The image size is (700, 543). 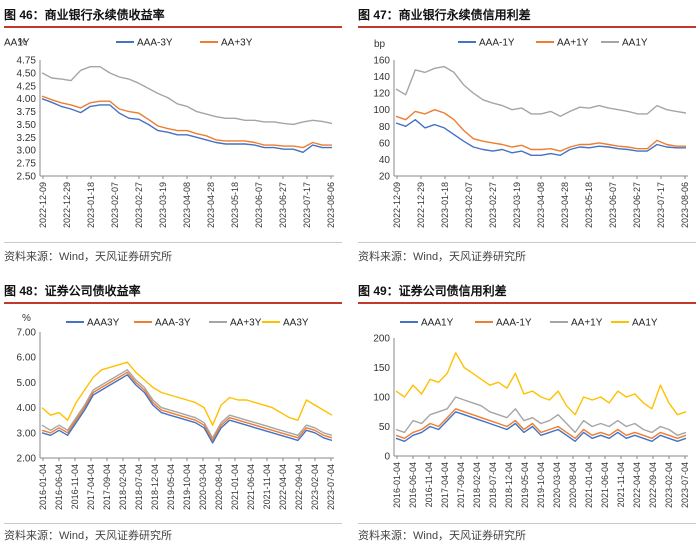 What do you see at coordinates (27, 151) in the screenshot?
I see `y-tick-label: 3.00` at bounding box center [27, 151].